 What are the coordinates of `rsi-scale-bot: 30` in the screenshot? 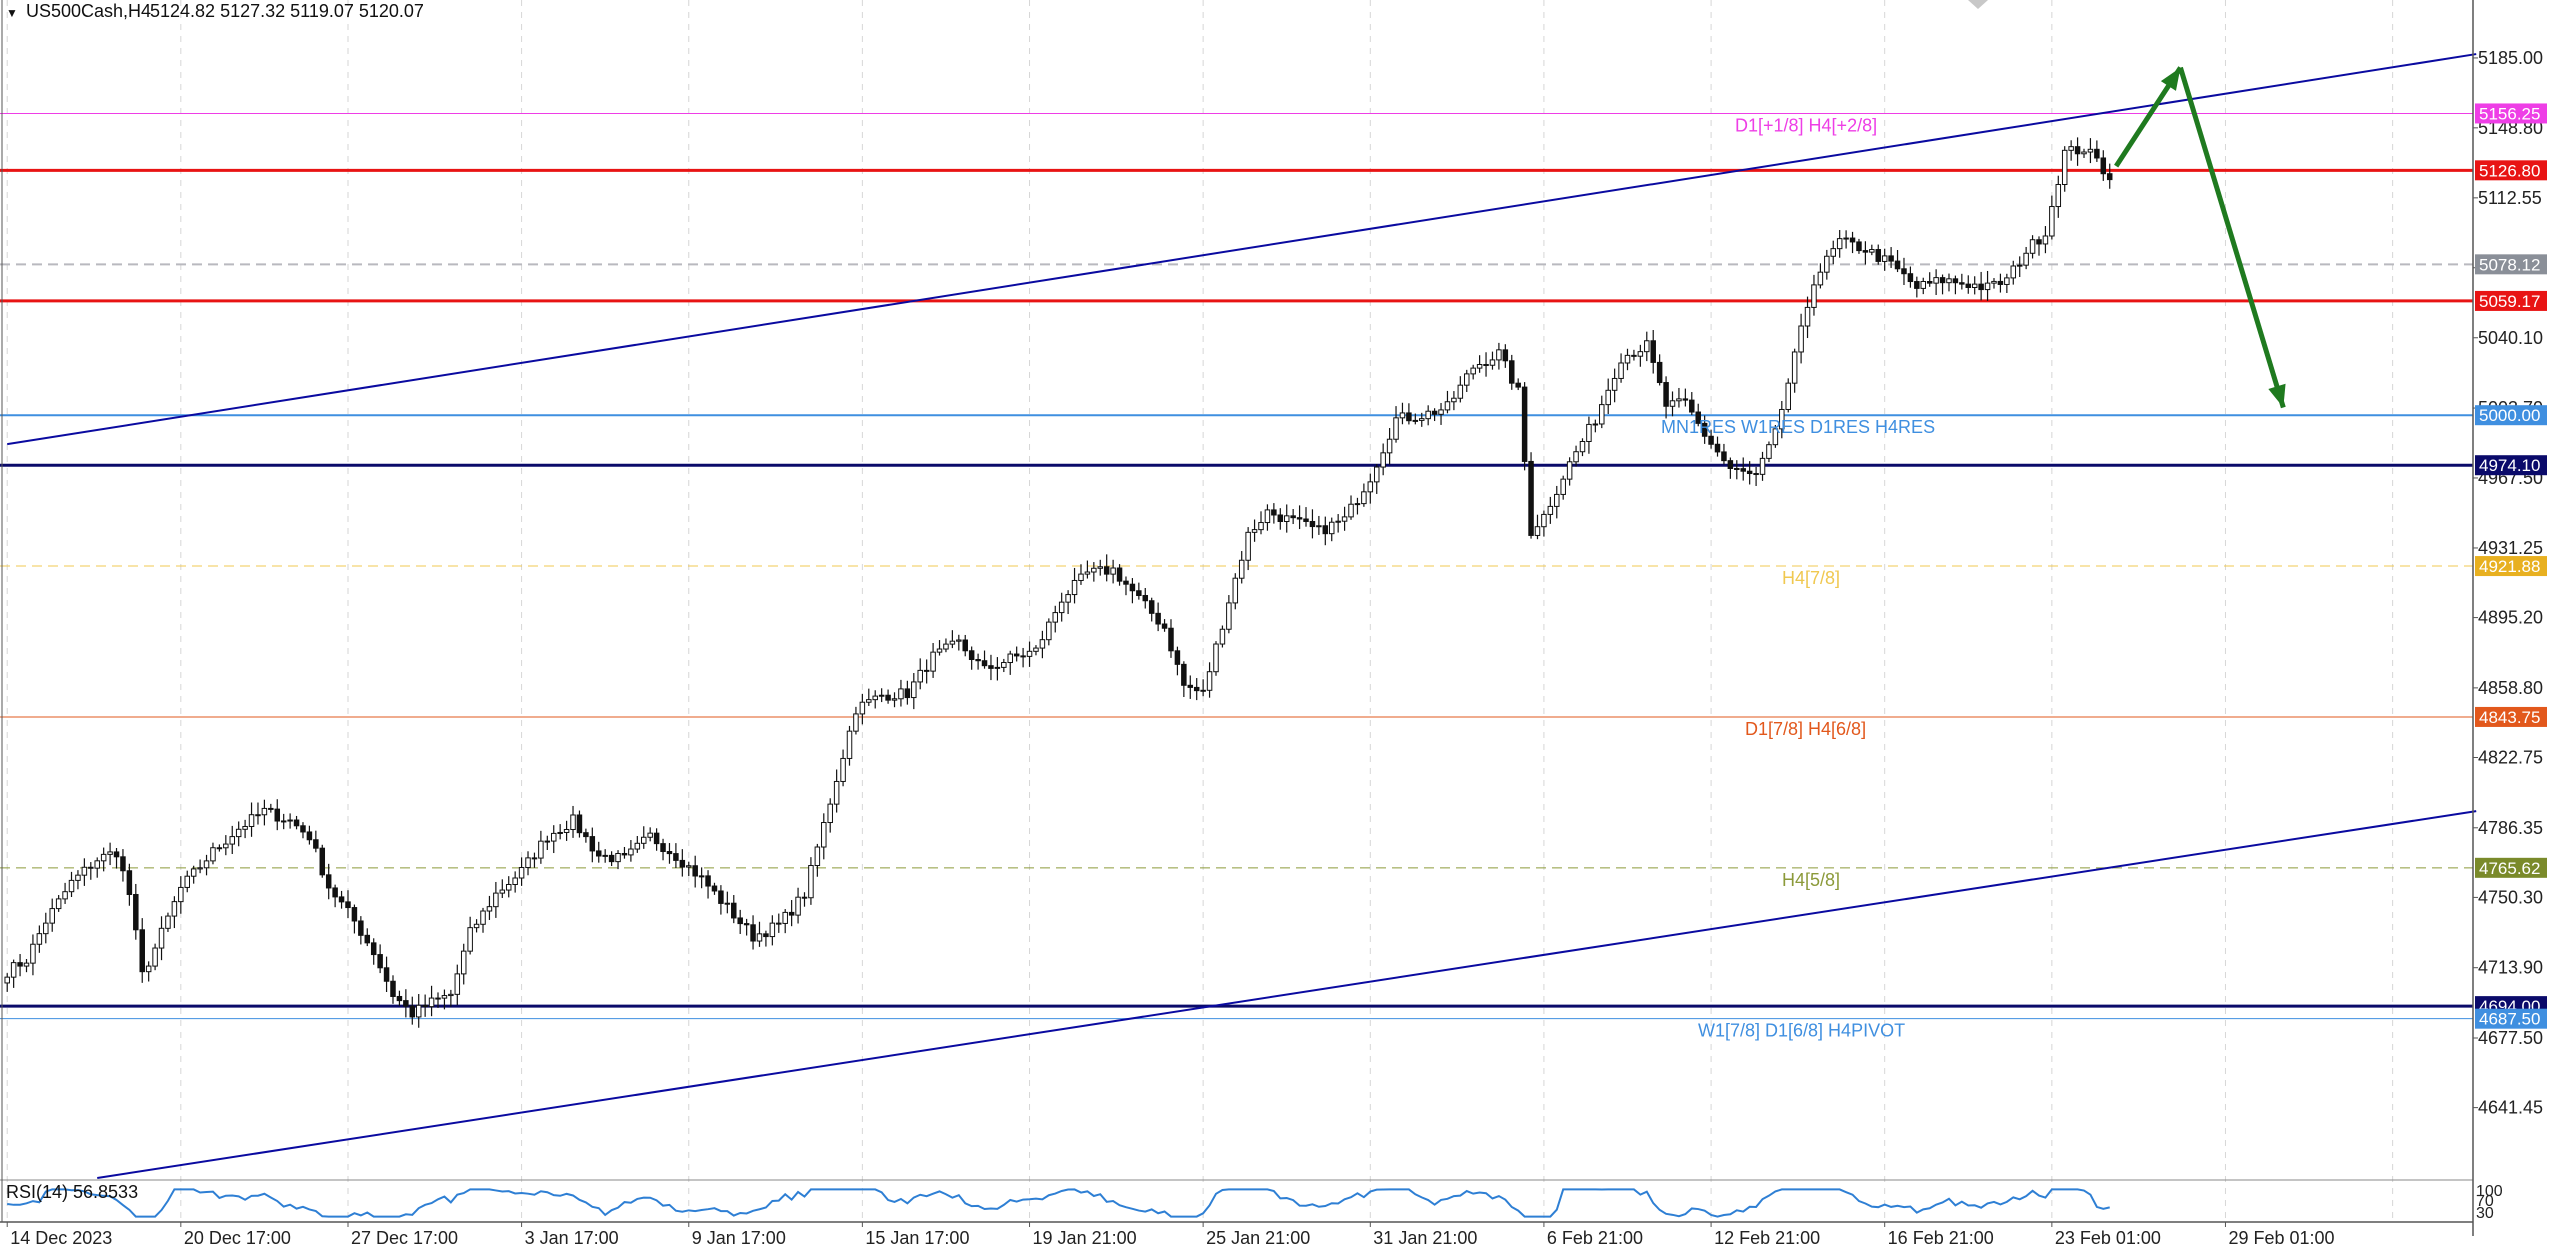 It's located at (2485, 1213).